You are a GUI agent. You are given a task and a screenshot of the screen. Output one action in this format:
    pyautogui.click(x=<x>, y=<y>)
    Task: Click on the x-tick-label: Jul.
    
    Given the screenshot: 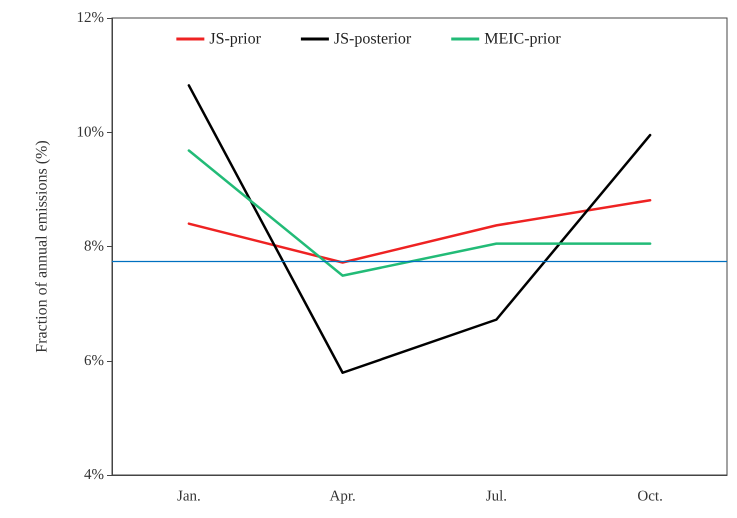 What is the action you would take?
    pyautogui.click(x=497, y=496)
    